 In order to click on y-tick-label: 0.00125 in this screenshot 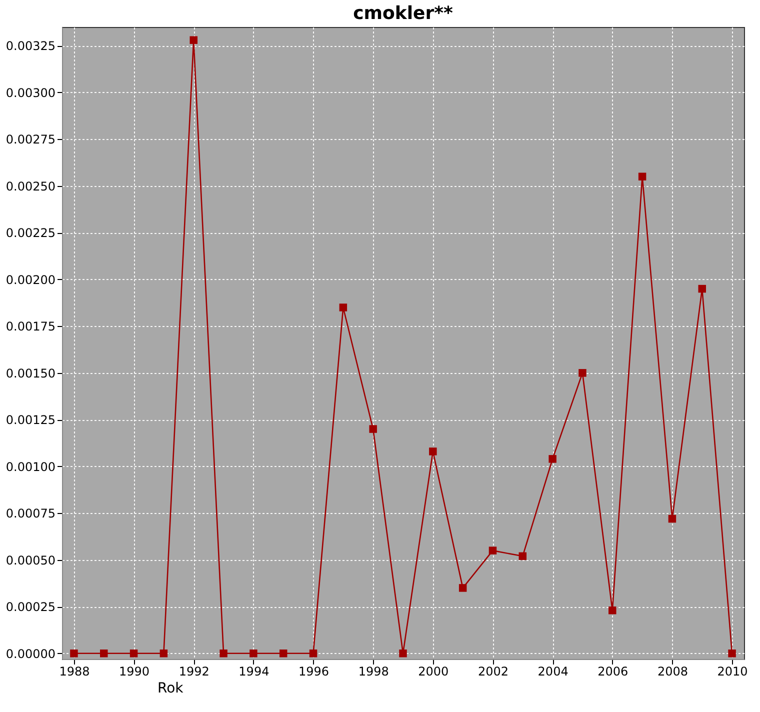, I will do `click(31, 420)`.